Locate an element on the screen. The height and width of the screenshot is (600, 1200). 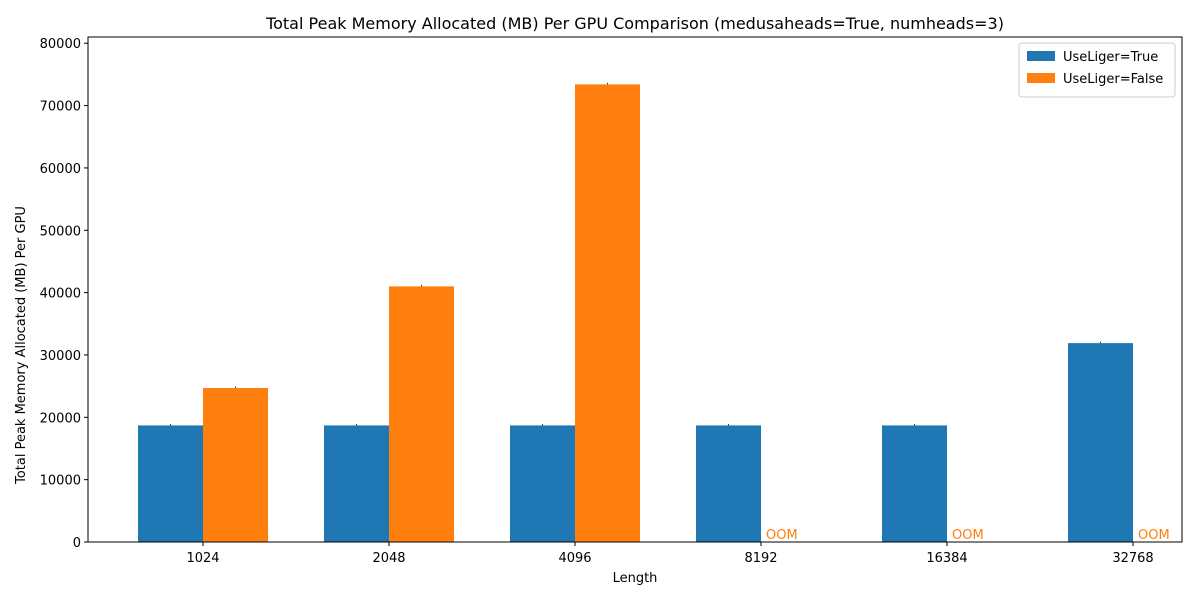
y-axis-label: Total Peak Memory Allocated (MB) Per GPU is located at coordinates (21, 345).